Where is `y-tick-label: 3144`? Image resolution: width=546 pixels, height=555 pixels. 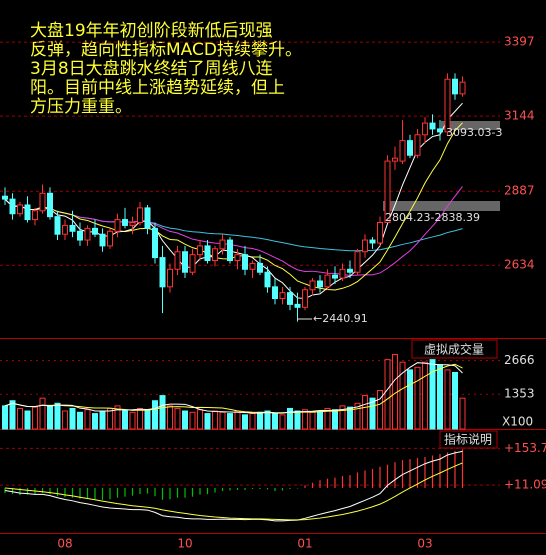 y-tick-label: 3144 is located at coordinates (519, 116).